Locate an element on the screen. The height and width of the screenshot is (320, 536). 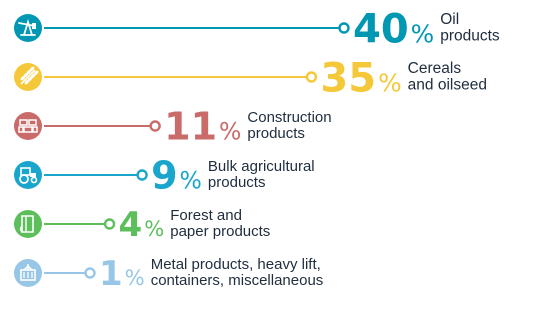
percent-number: 35 is located at coordinates (348, 78).